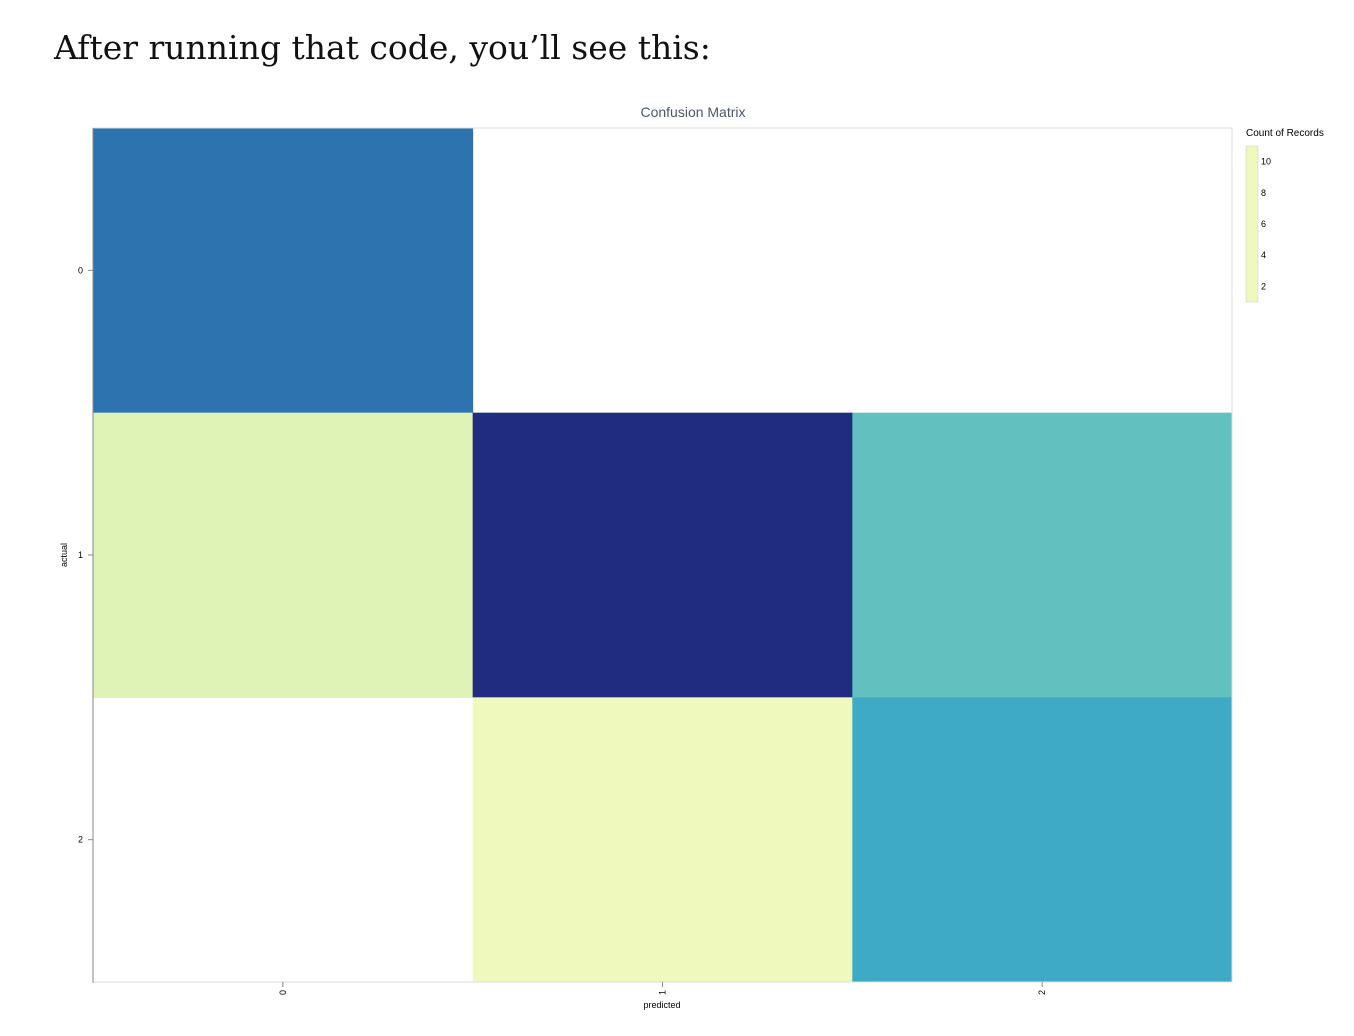 The height and width of the screenshot is (1036, 1354). Describe the element at coordinates (663, 992) in the screenshot. I see `x-tick-label: 1` at that location.